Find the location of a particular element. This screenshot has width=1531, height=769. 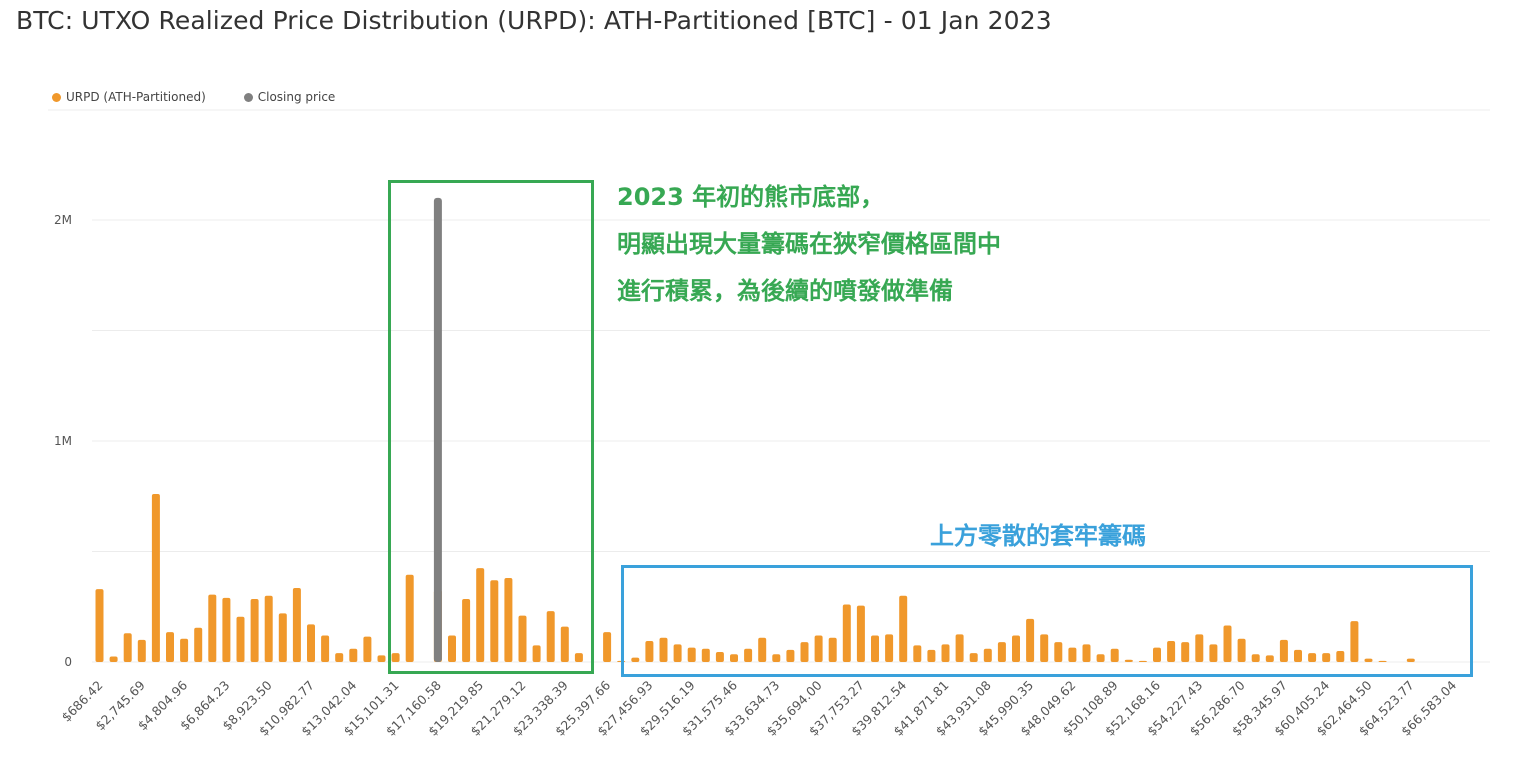

blue-annotation: 上方零散的套牢籌碼 is located at coordinates (1038, 536).